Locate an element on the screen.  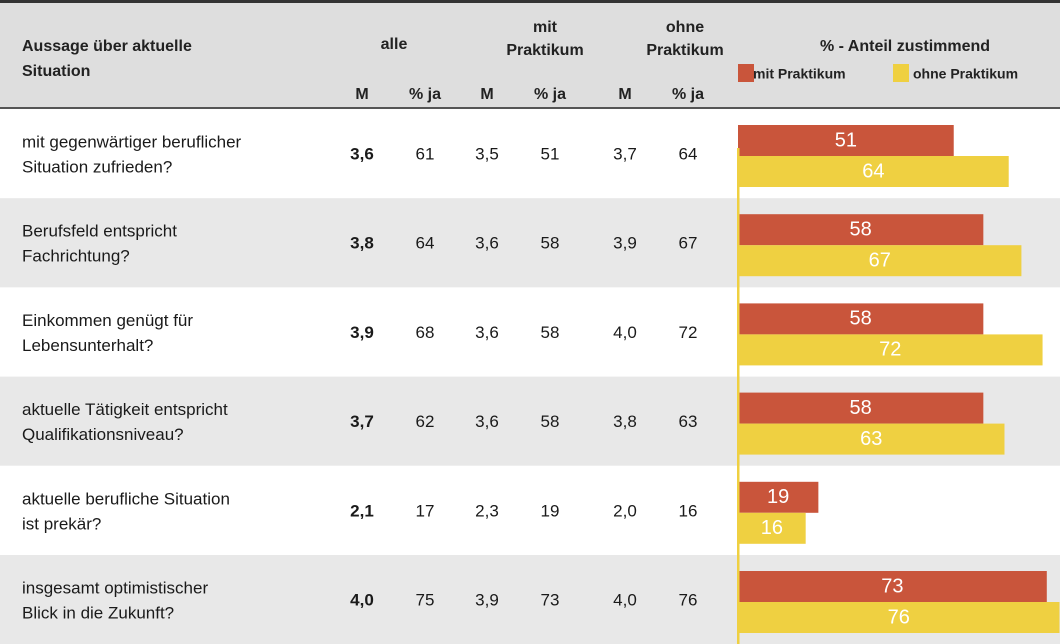
bar-label: 76 is located at coordinates (899, 617).